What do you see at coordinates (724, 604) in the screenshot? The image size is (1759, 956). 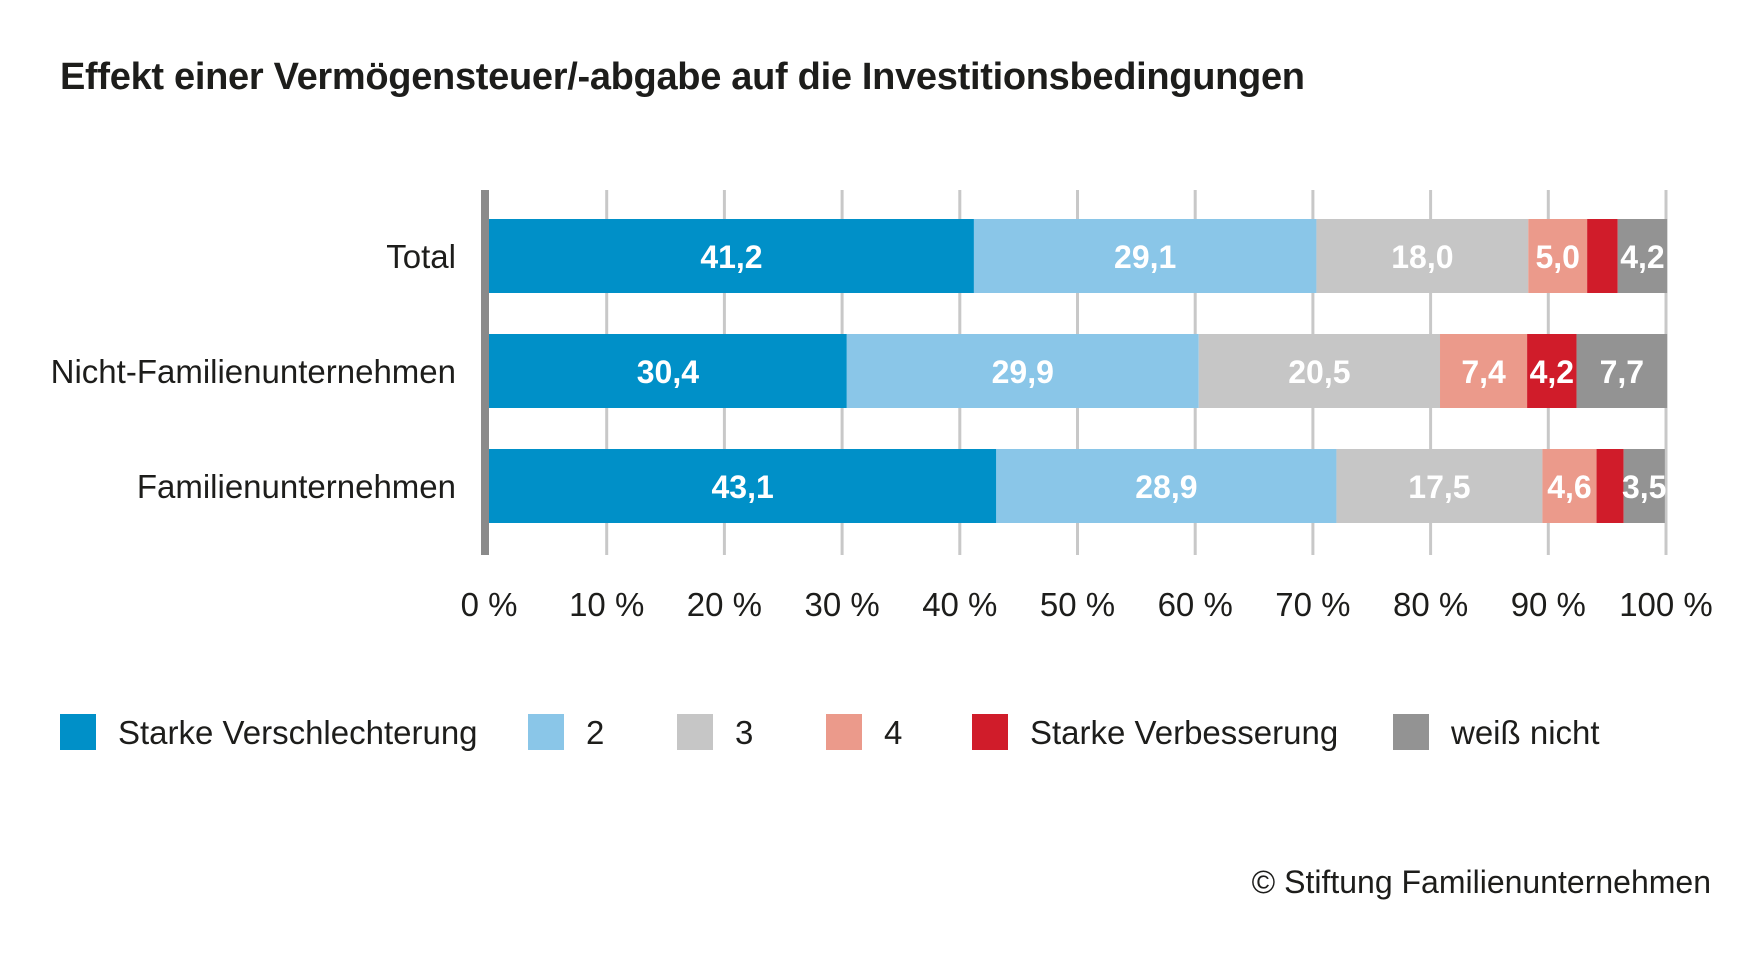 I see `x-tick-label: 20 %` at bounding box center [724, 604].